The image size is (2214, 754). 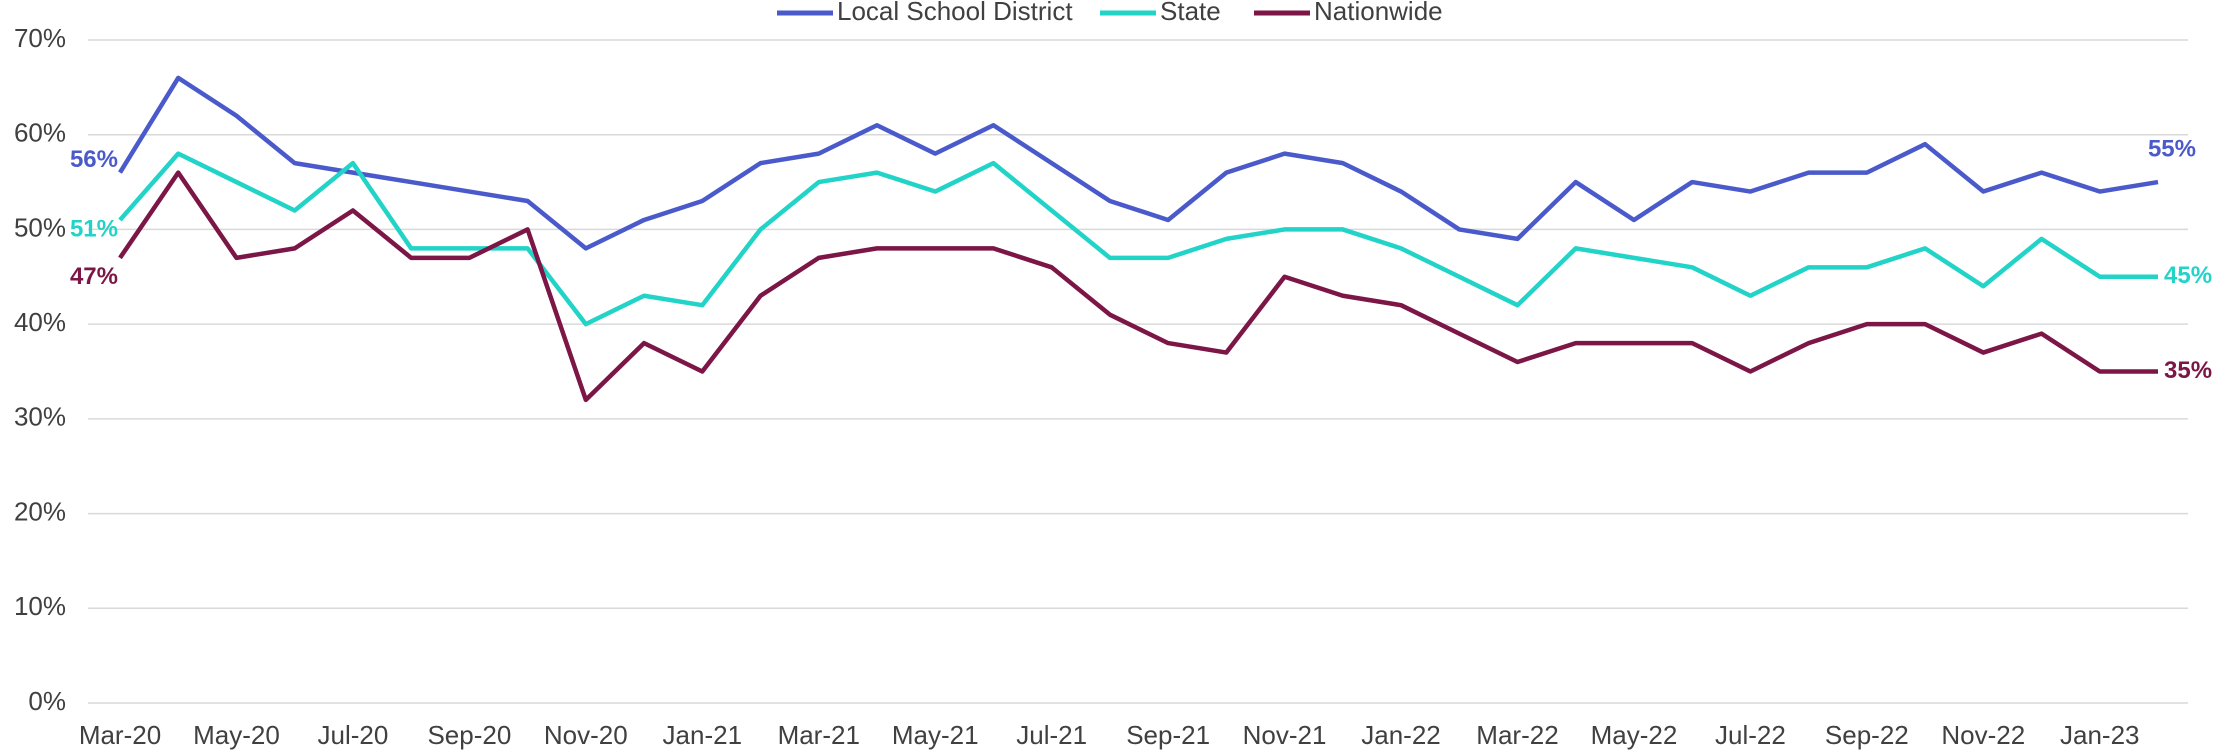 What do you see at coordinates (2188, 370) in the screenshot?
I see `data-label: 35%` at bounding box center [2188, 370].